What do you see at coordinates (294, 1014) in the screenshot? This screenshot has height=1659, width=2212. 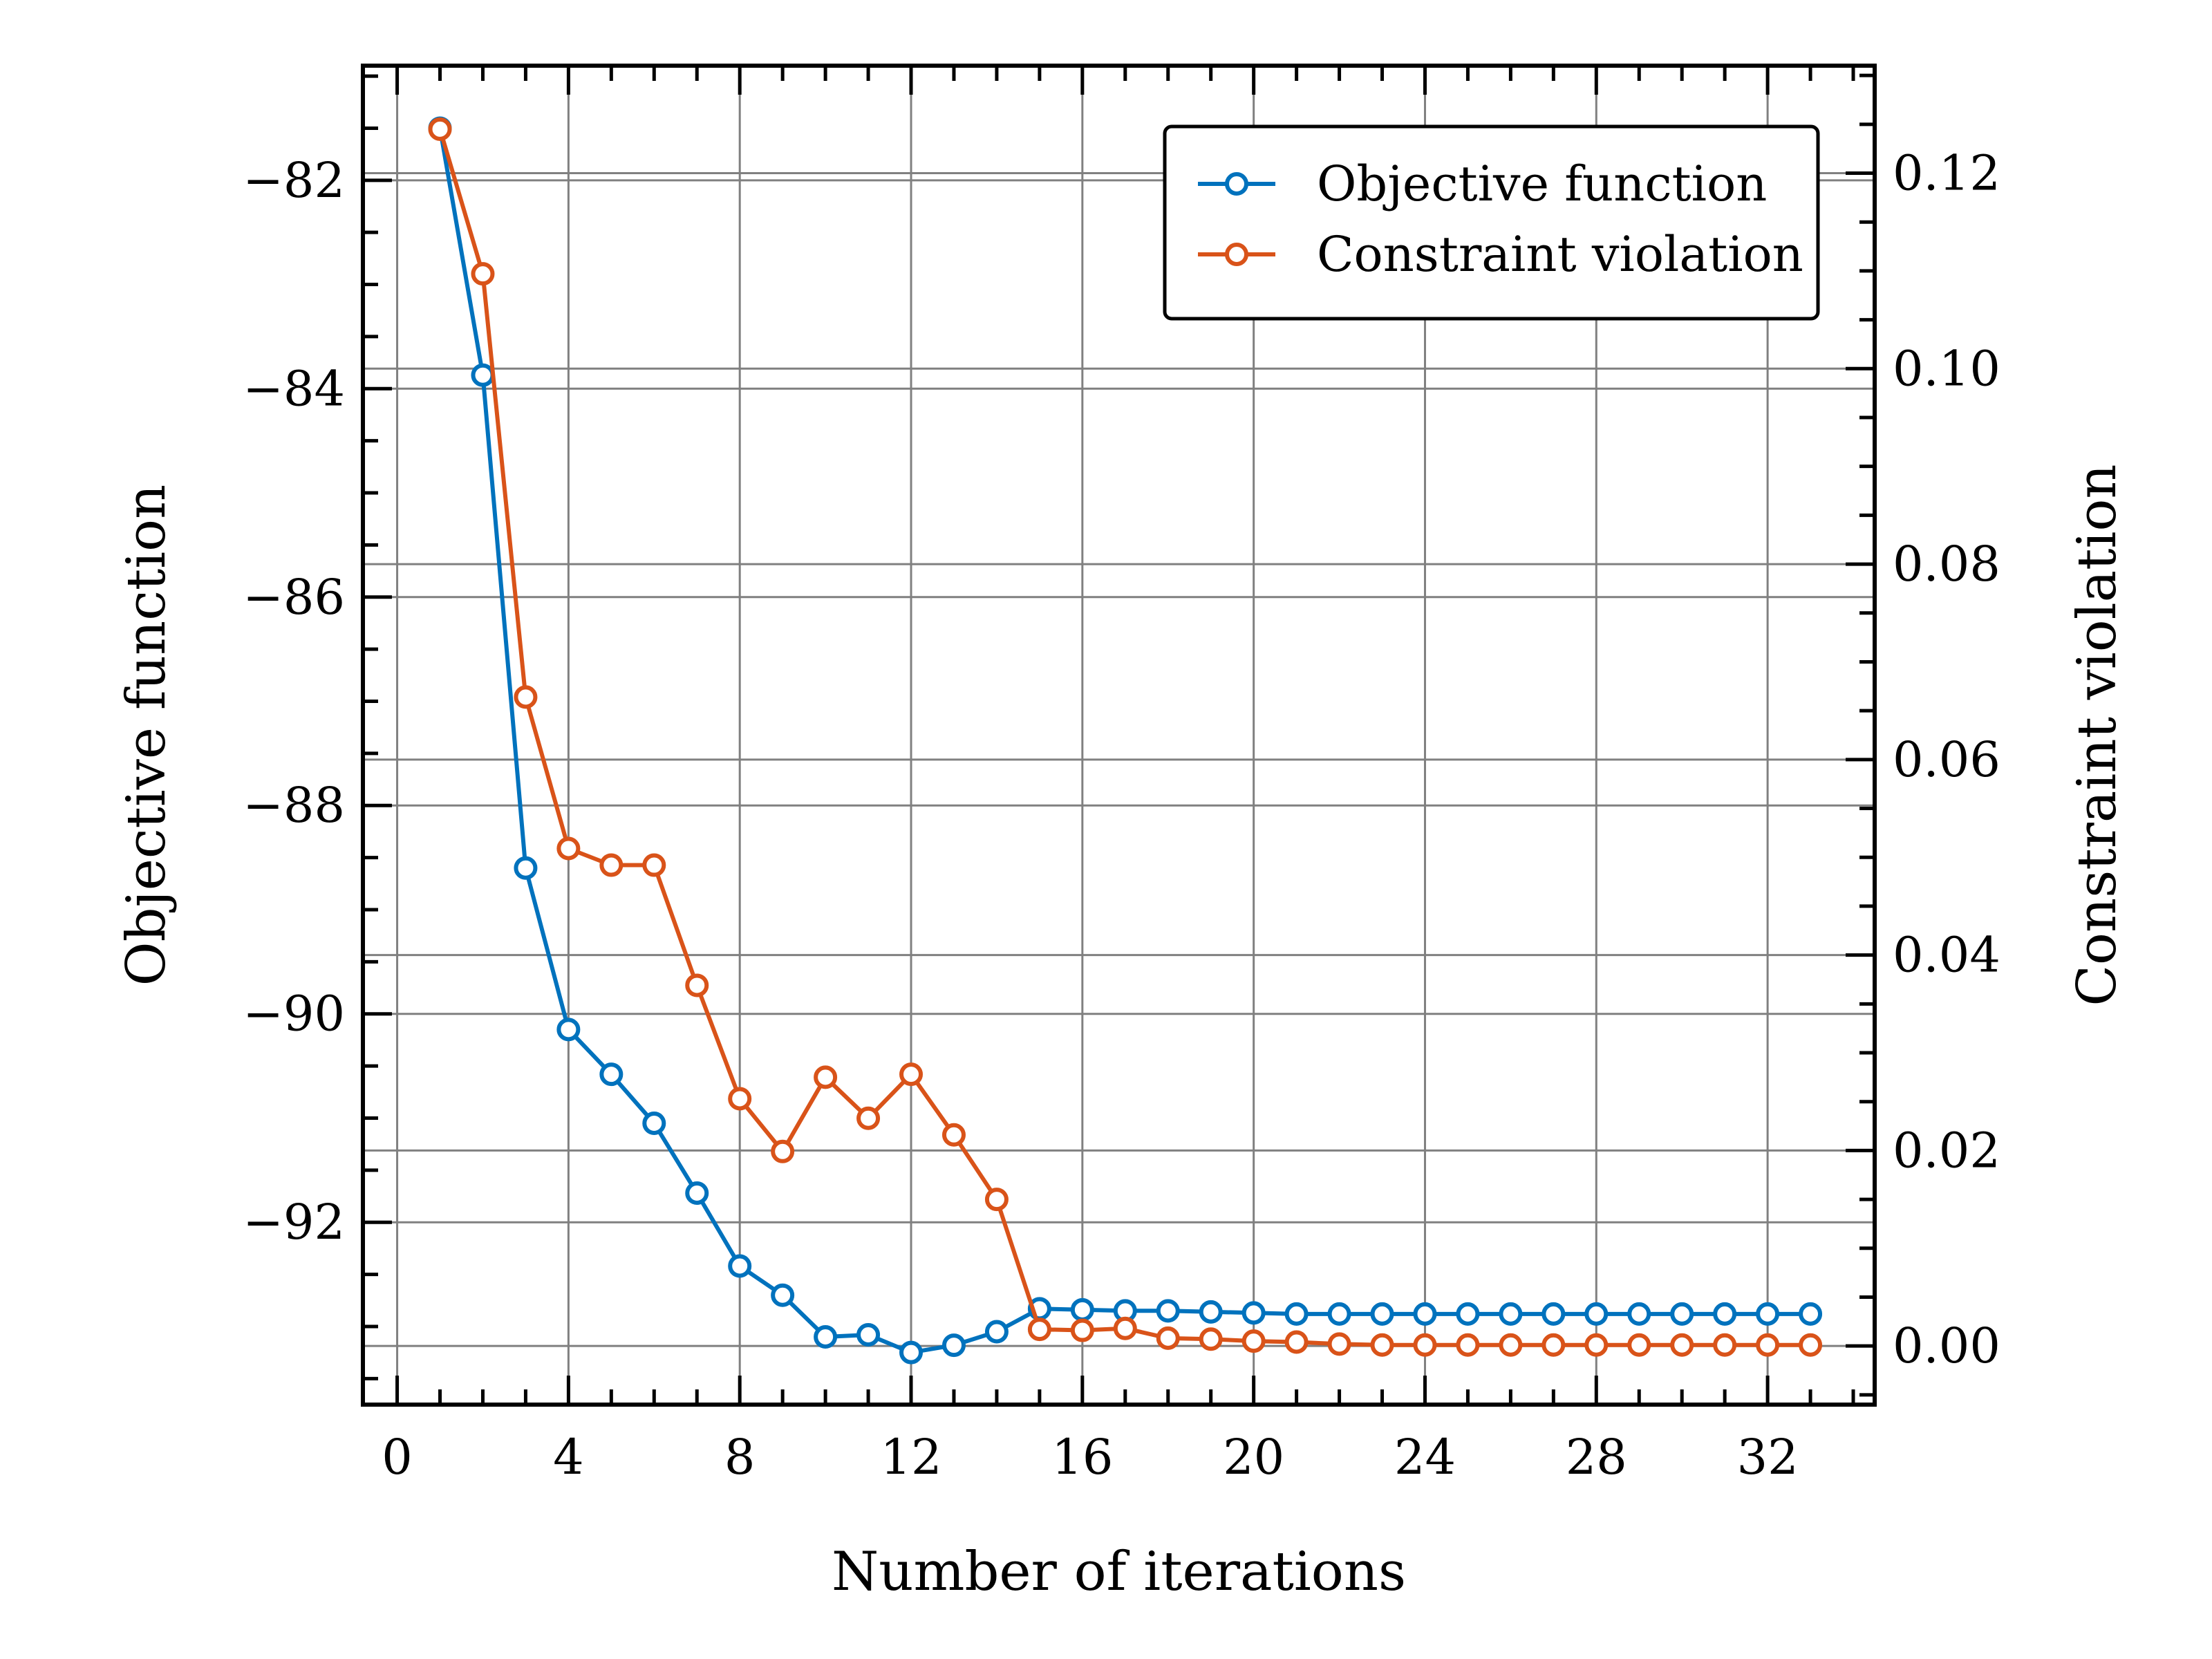 I see `y-left-tick-label: −90` at bounding box center [294, 1014].